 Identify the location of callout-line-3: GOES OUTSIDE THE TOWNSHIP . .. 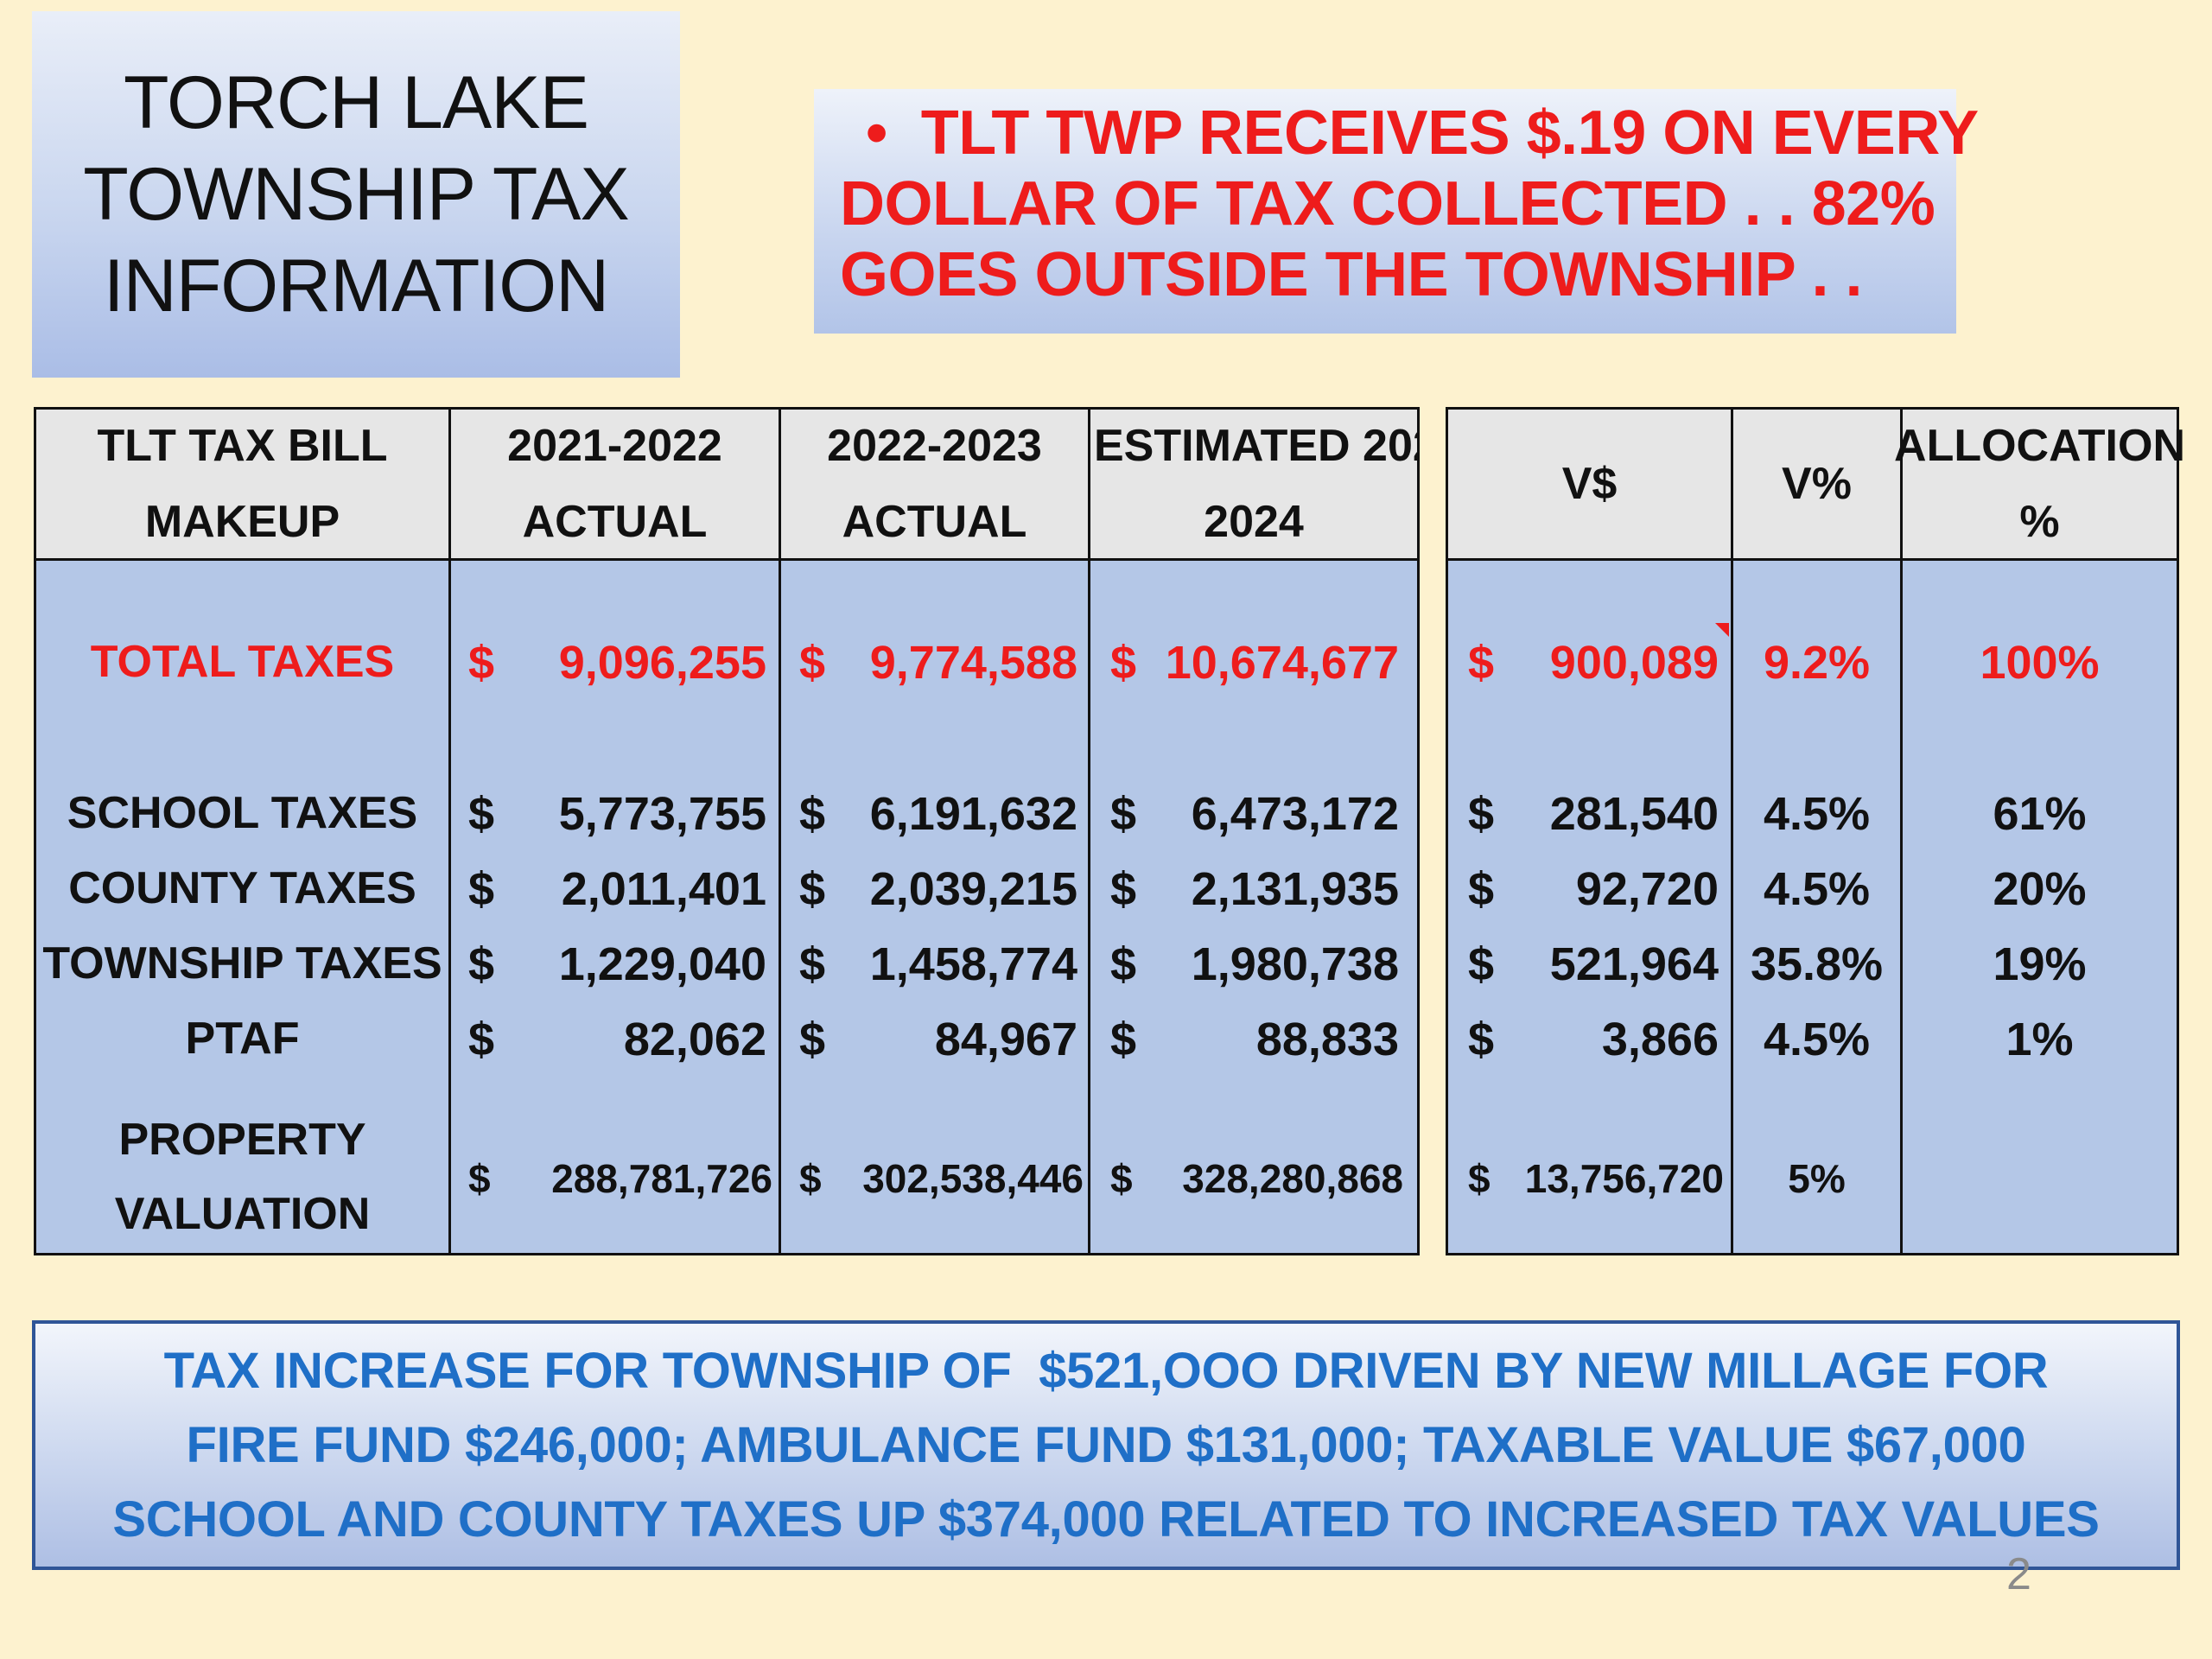
(1351, 274).